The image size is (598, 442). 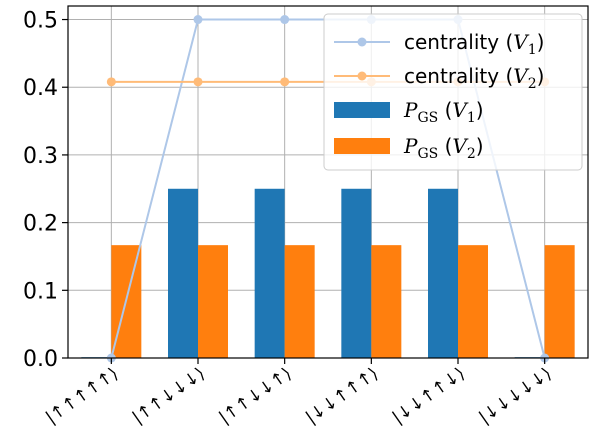 What do you see at coordinates (40, 21) in the screenshot?
I see `y-tick-label: 0.5` at bounding box center [40, 21].